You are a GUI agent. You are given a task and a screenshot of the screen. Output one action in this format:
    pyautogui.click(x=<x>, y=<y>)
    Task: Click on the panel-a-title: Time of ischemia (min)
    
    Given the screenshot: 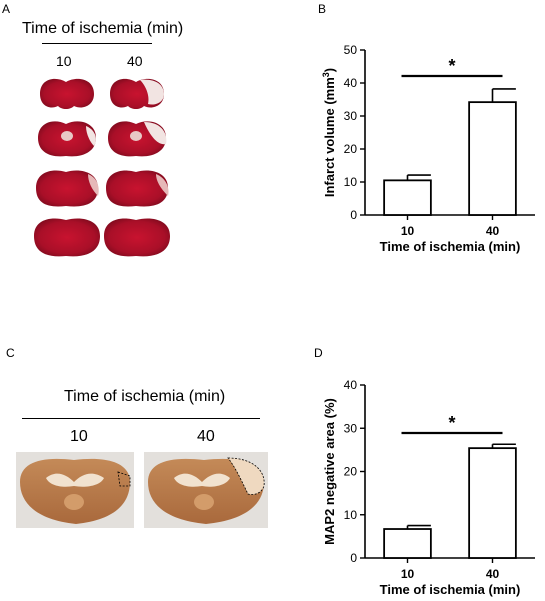 What is the action you would take?
    pyautogui.click(x=103, y=28)
    